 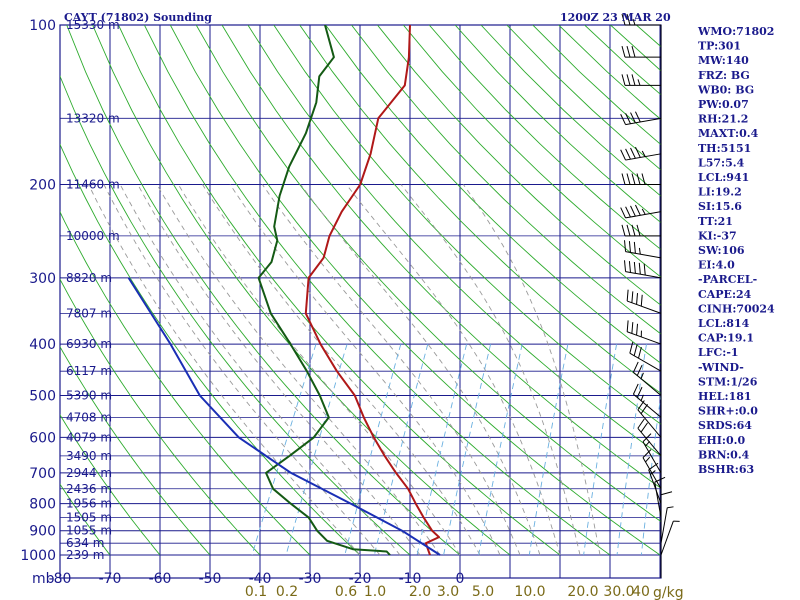 I want to click on height-label: 15330 m, so click(x=93, y=25).